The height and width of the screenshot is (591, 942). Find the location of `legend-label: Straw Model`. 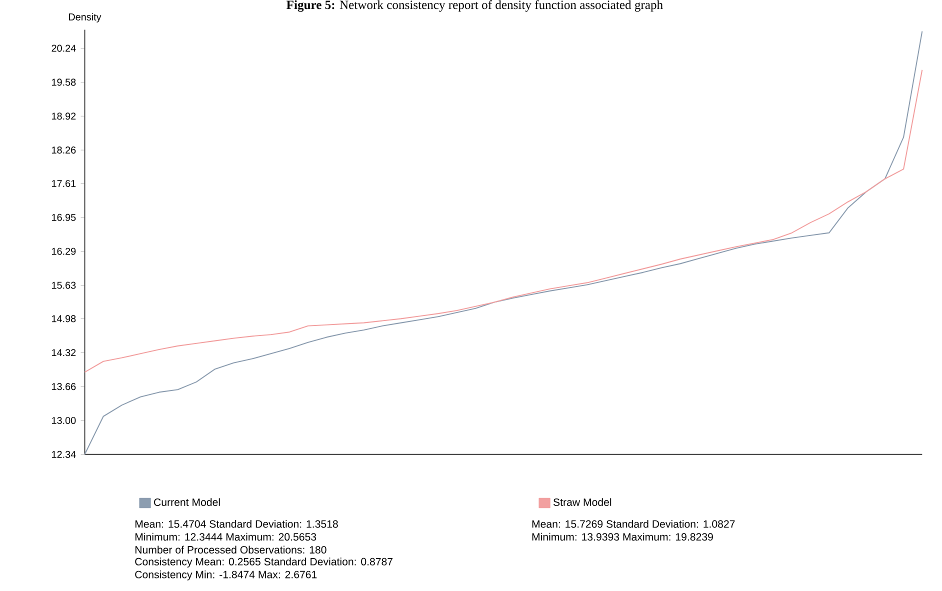

legend-label: Straw Model is located at coordinates (582, 502).